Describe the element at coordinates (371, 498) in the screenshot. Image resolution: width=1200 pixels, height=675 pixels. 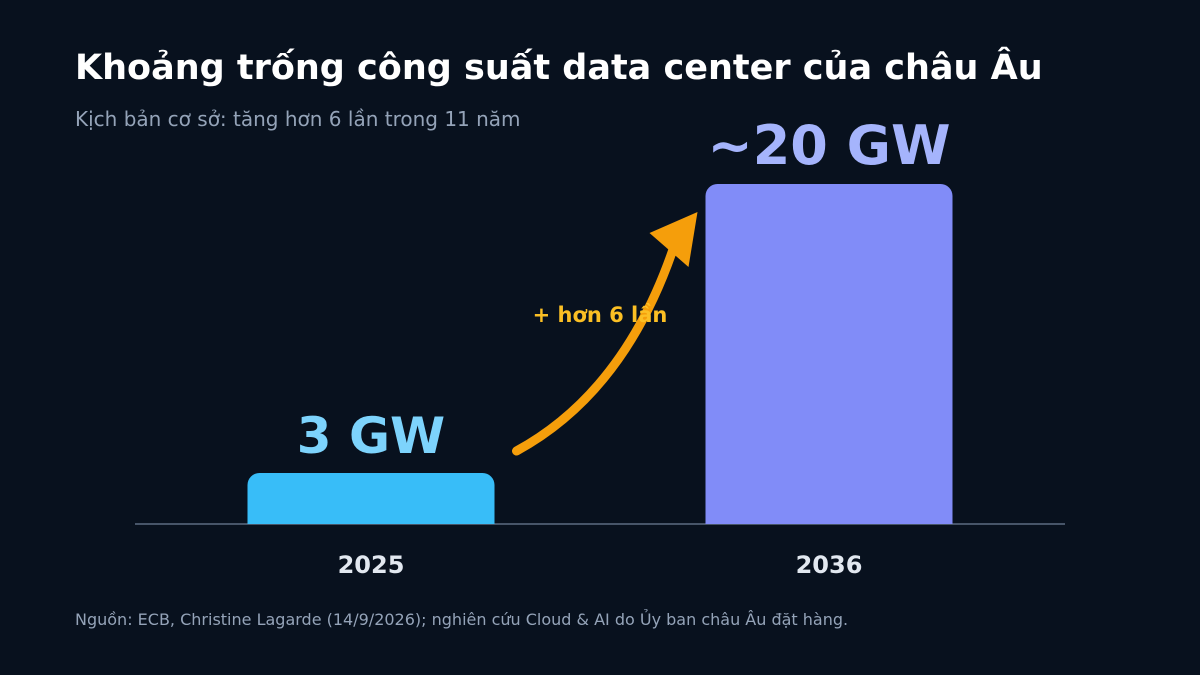
I see `bar-2025` at that location.